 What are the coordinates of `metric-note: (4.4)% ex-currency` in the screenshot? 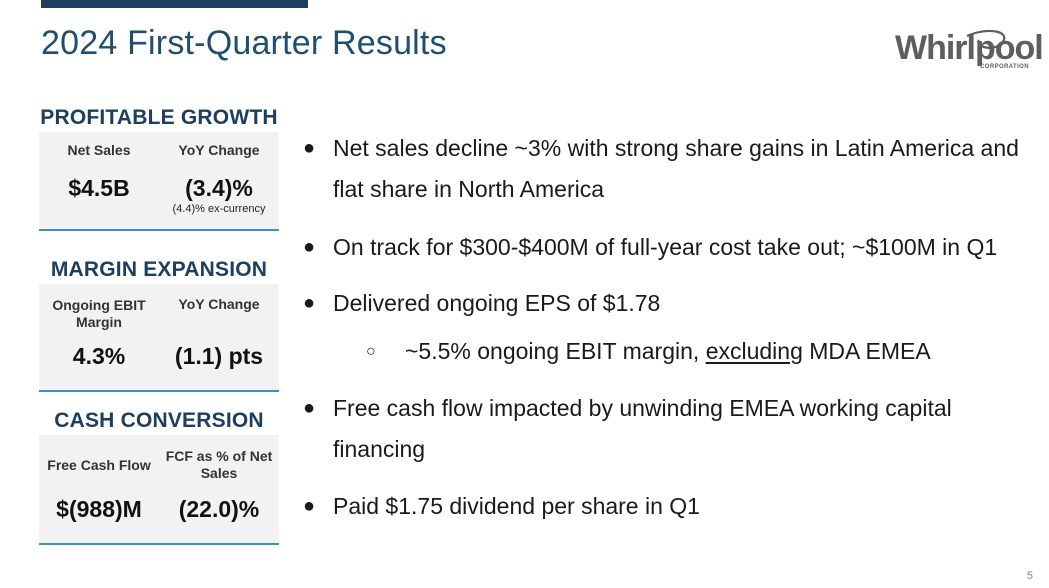 It's located at (219, 209).